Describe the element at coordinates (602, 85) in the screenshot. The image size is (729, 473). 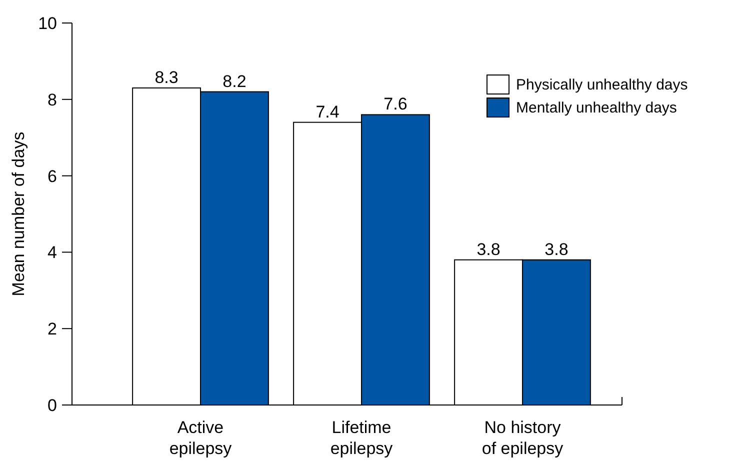
I see `legend-label: Physically unhealthy days` at that location.